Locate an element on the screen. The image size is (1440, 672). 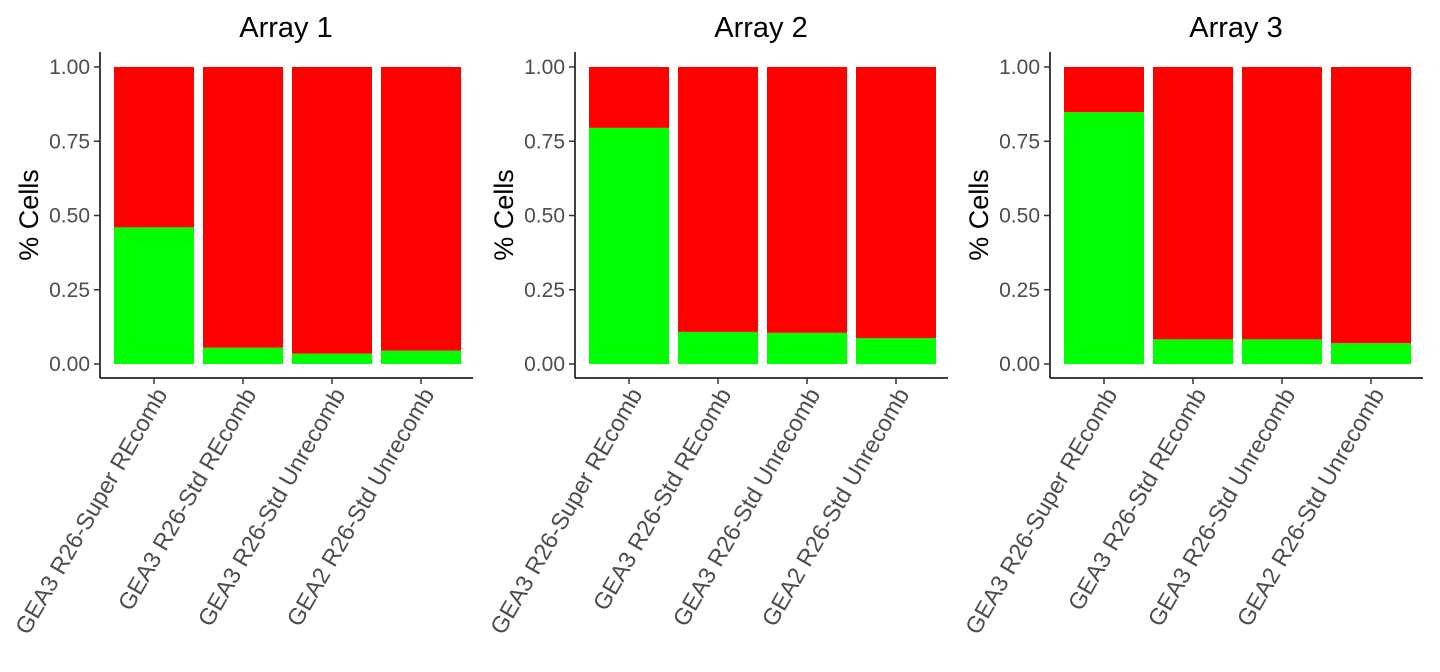
chart-title: Array 3 is located at coordinates (1235, 28).